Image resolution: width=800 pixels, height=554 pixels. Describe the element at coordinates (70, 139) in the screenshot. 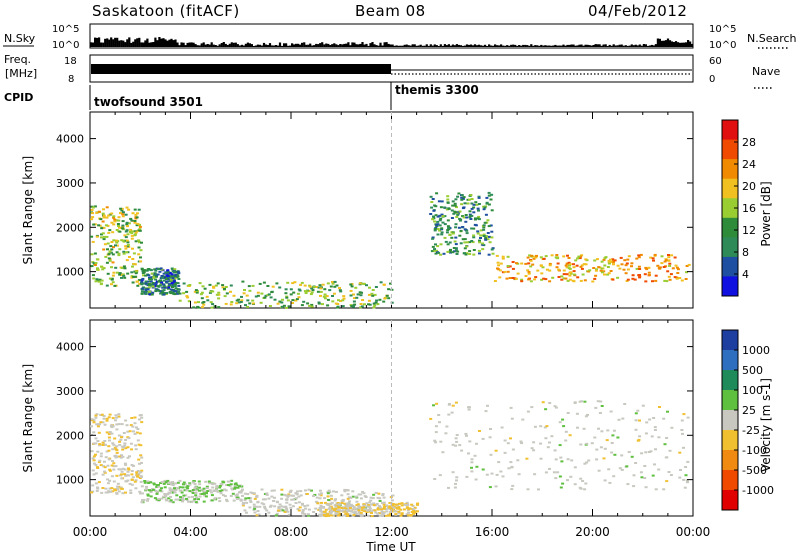

I see `power-ytick-label: 4000` at that location.